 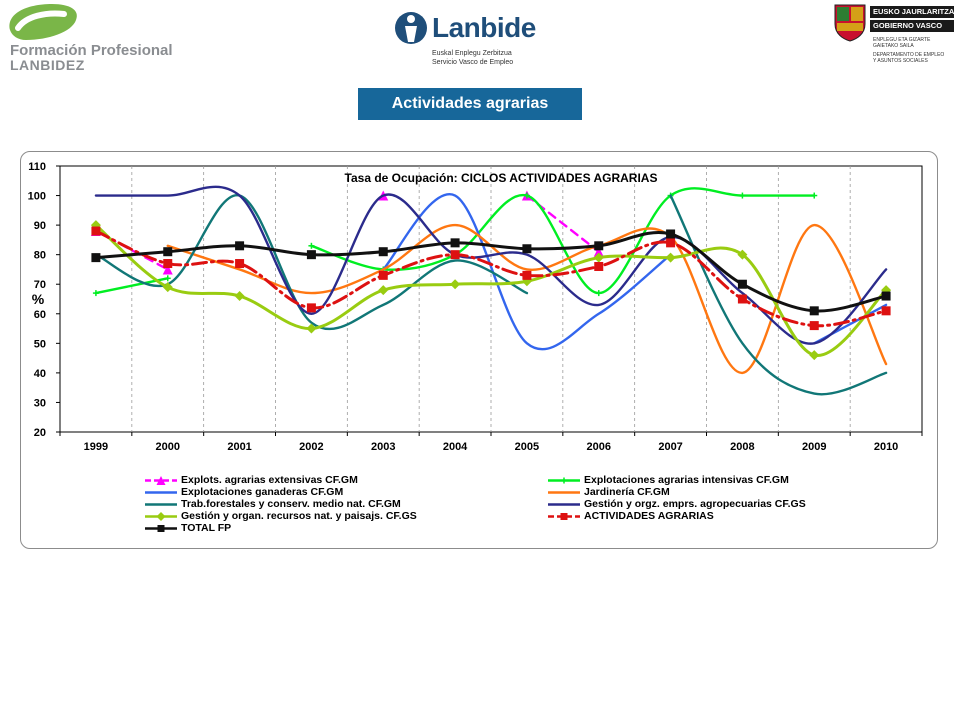 I want to click on y-tick-label: 70, so click(x=40, y=285).